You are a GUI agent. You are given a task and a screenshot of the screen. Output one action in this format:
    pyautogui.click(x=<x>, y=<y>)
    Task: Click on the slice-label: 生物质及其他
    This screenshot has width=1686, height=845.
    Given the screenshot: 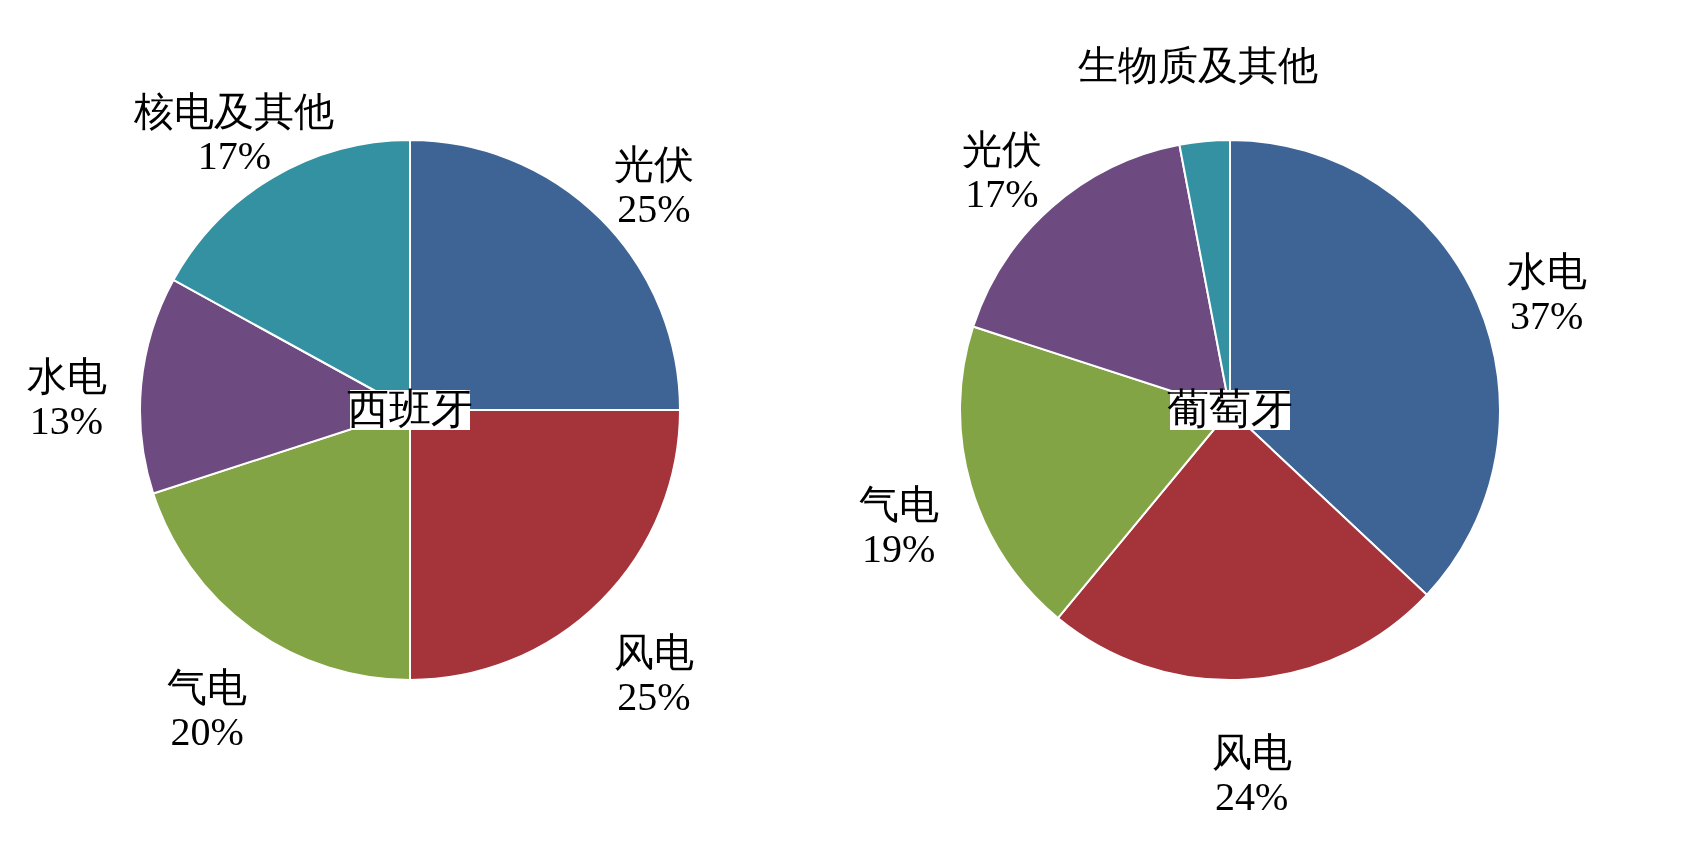 What is the action you would take?
    pyautogui.click(x=1197, y=65)
    